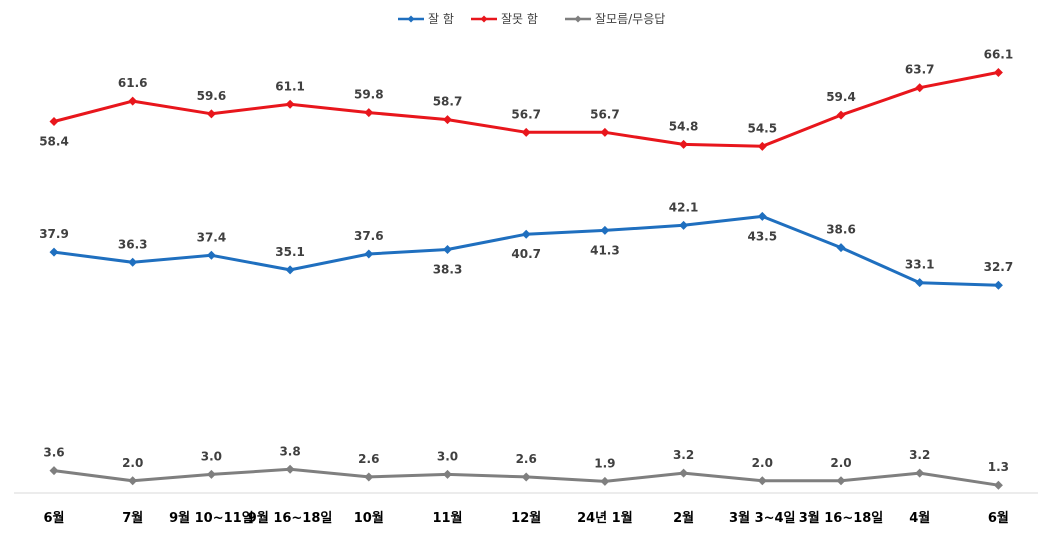 The height and width of the screenshot is (537, 1052). What do you see at coordinates (290, 252) in the screenshot?
I see `data-label: 35.1` at bounding box center [290, 252].